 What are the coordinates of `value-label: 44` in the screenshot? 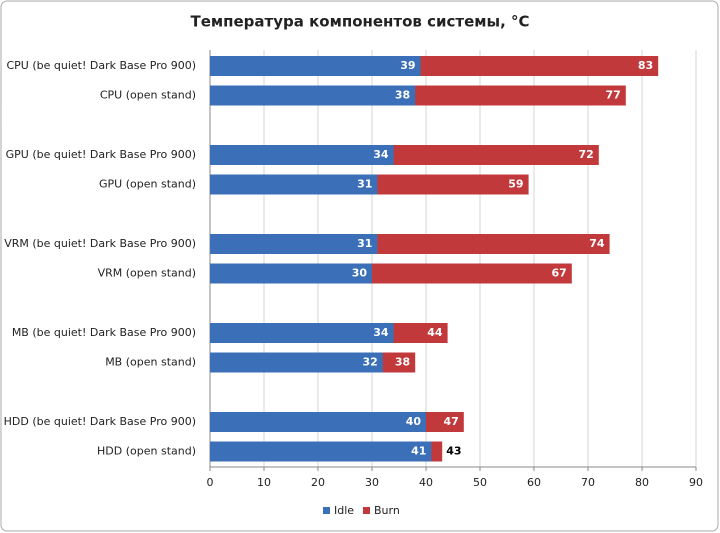 It's located at (435, 332).